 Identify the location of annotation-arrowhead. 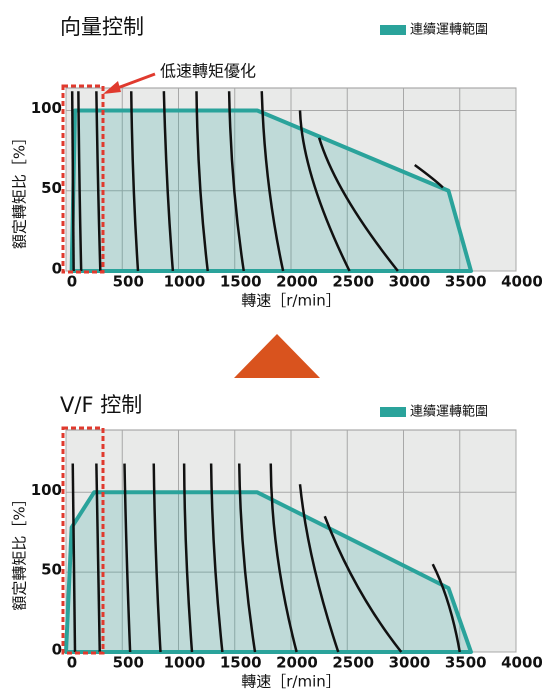
(112, 87).